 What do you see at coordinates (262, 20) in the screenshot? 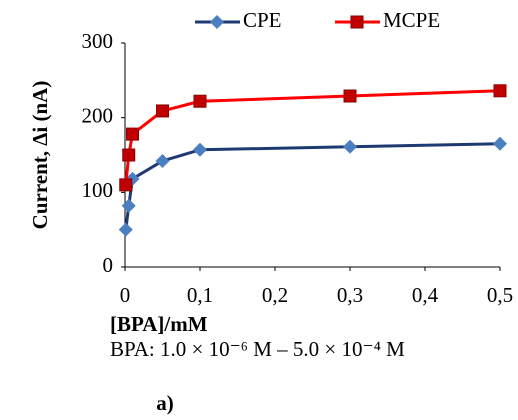
I see `legend-label: CPE` at bounding box center [262, 20].